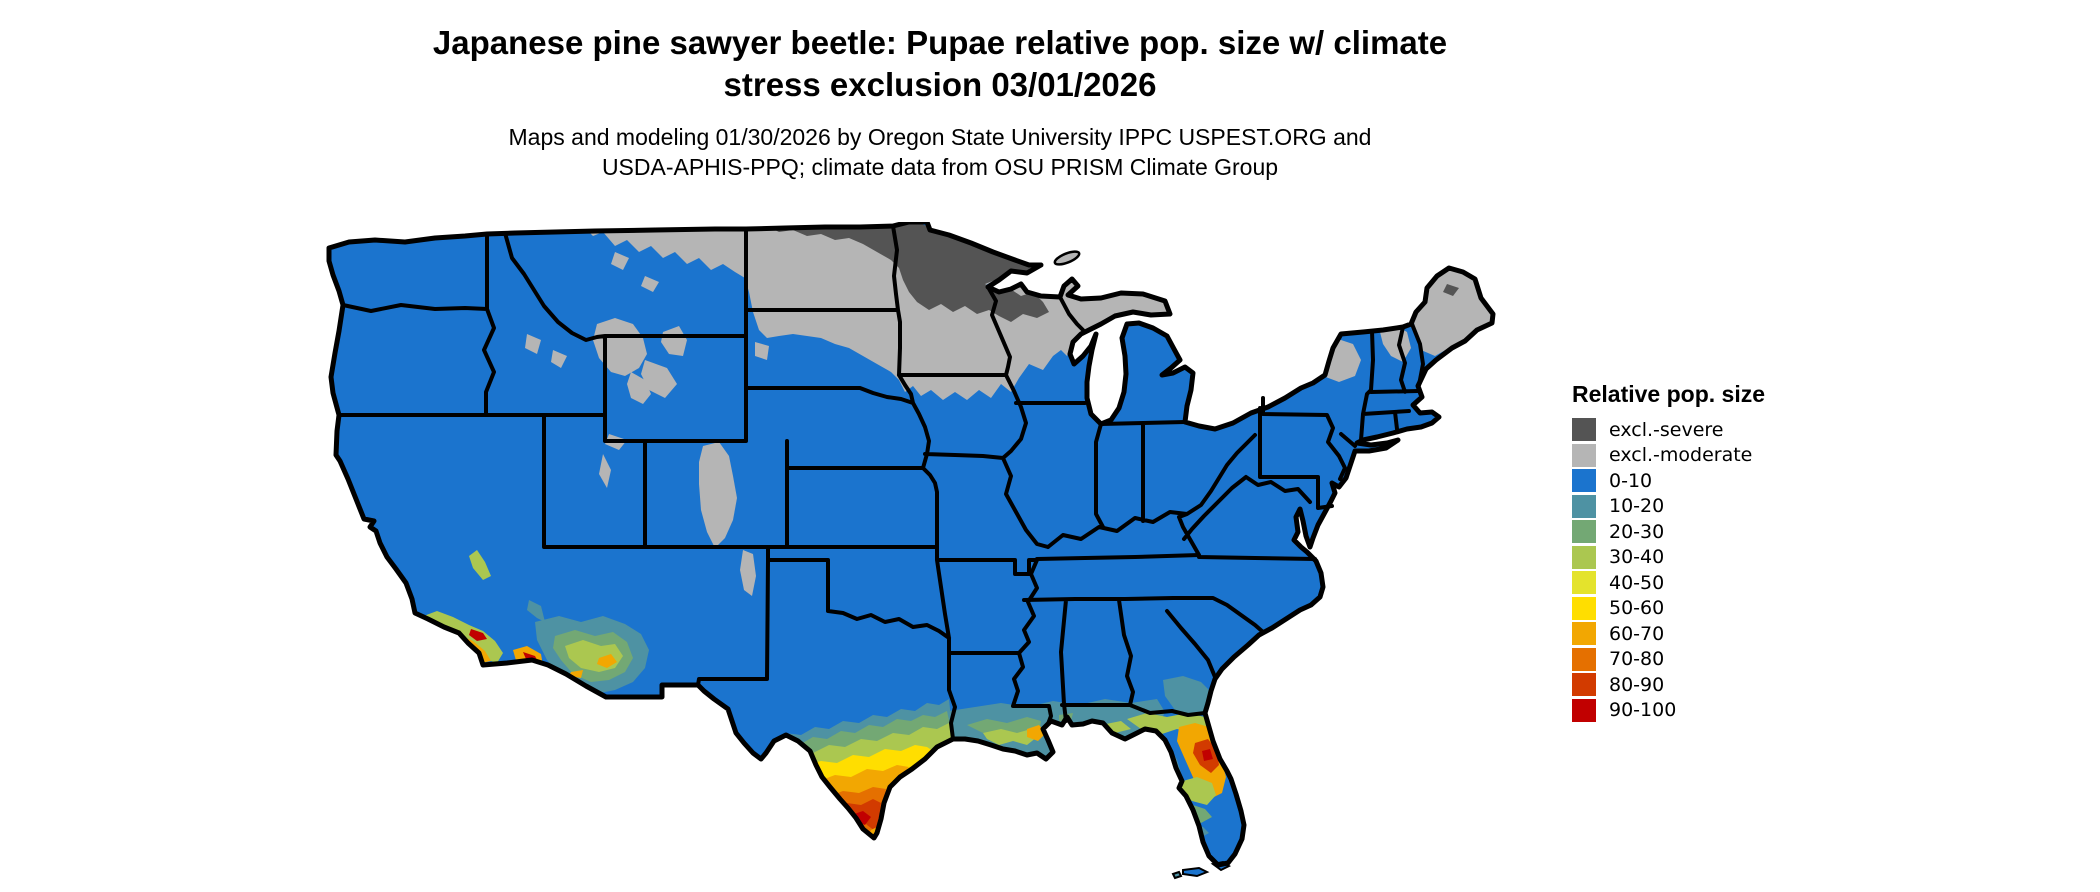 Image resolution: width=2100 pixels, height=892 pixels. What do you see at coordinates (1584, 659) in the screenshot?
I see `legend-swatch-b70` at bounding box center [1584, 659].